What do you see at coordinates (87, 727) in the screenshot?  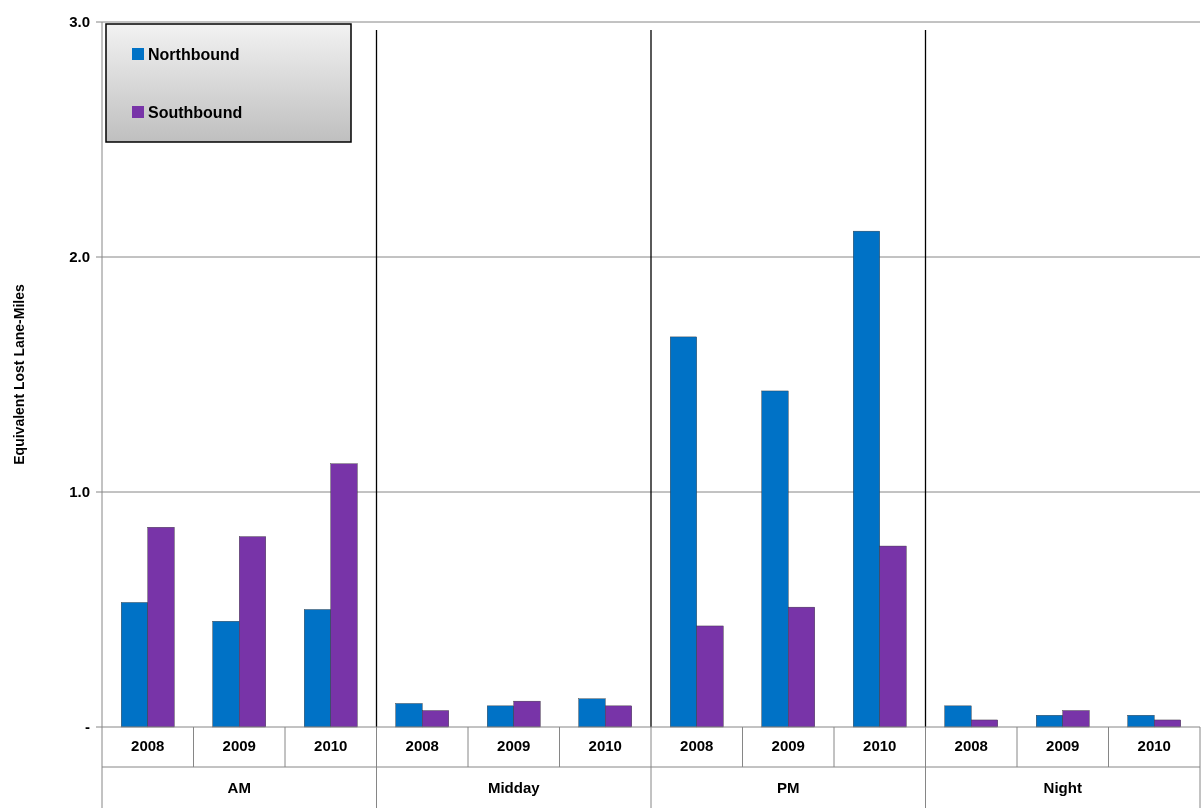 I see `y-tick-label: -` at bounding box center [87, 727].